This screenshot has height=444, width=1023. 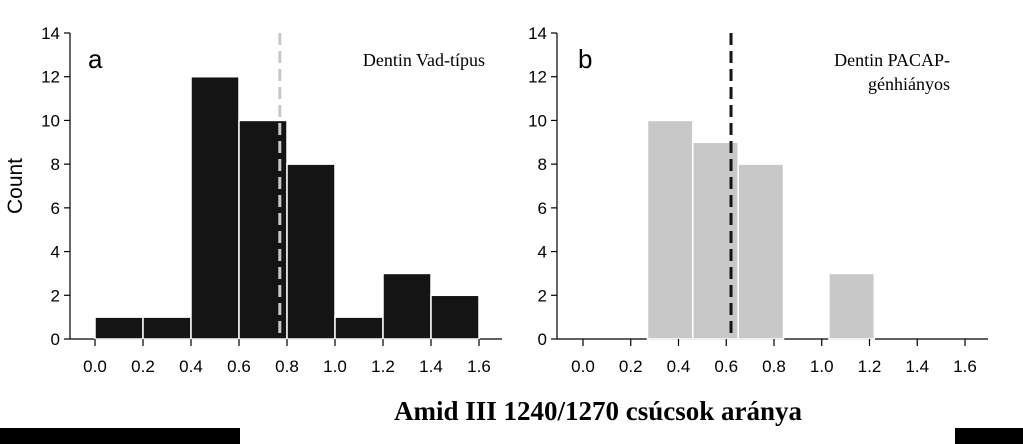 I want to click on panel-b-y-tick-label-5: 10, so click(x=537, y=120).